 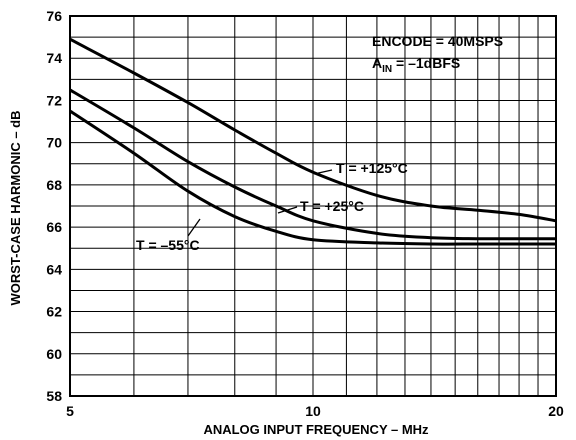 What do you see at coordinates (54, 100) in the screenshot?
I see `y-tick-label: 72` at bounding box center [54, 100].